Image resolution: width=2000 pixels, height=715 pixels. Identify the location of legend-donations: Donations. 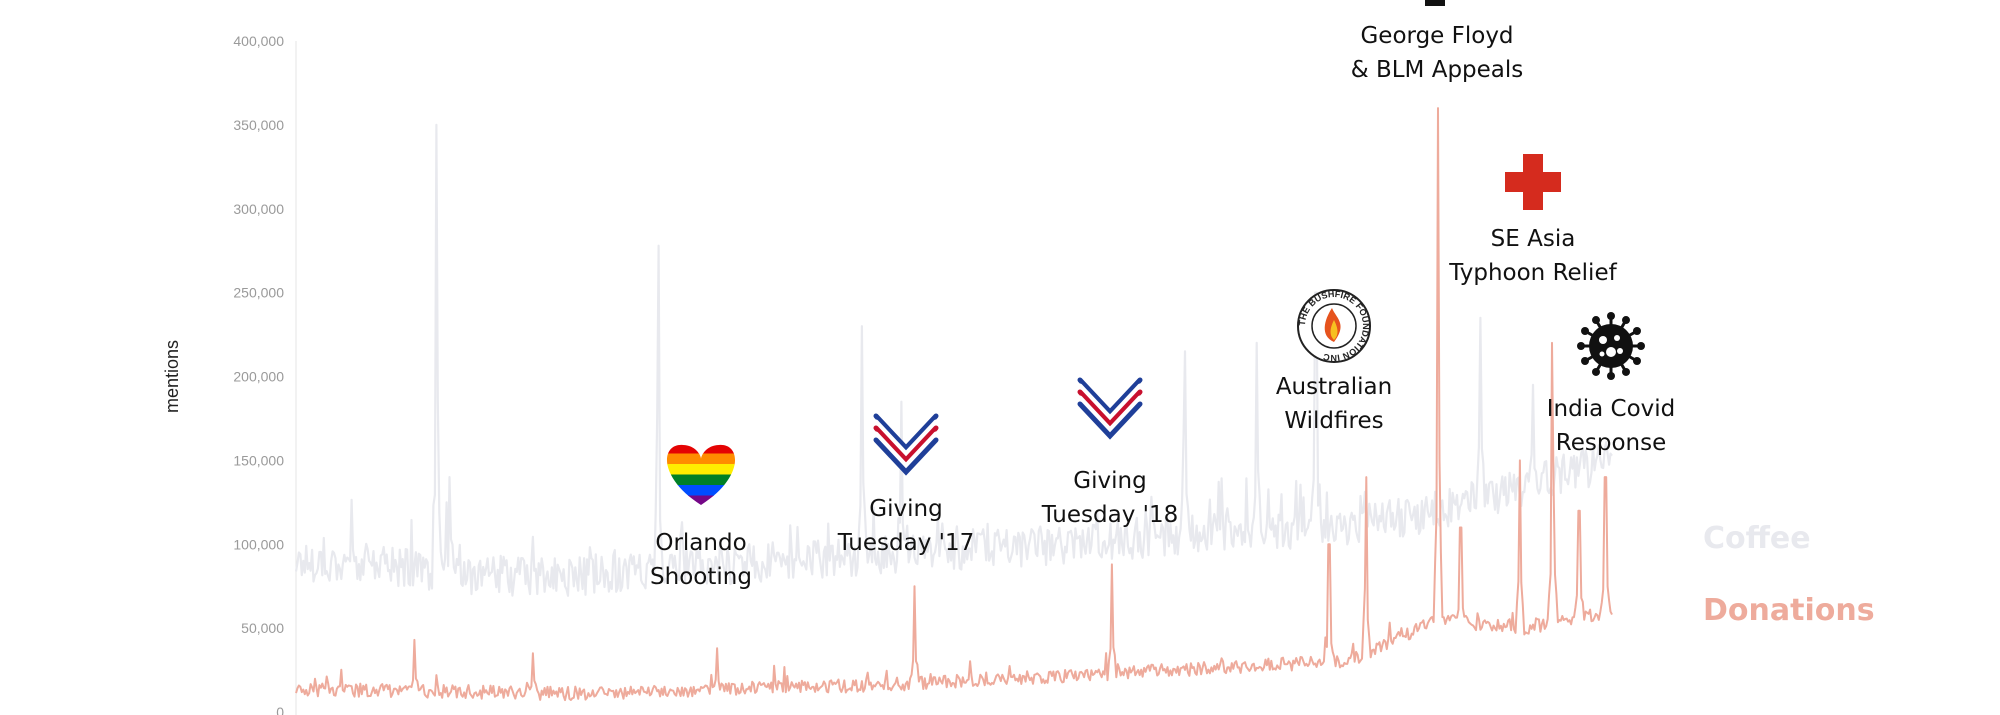
(1789, 610).